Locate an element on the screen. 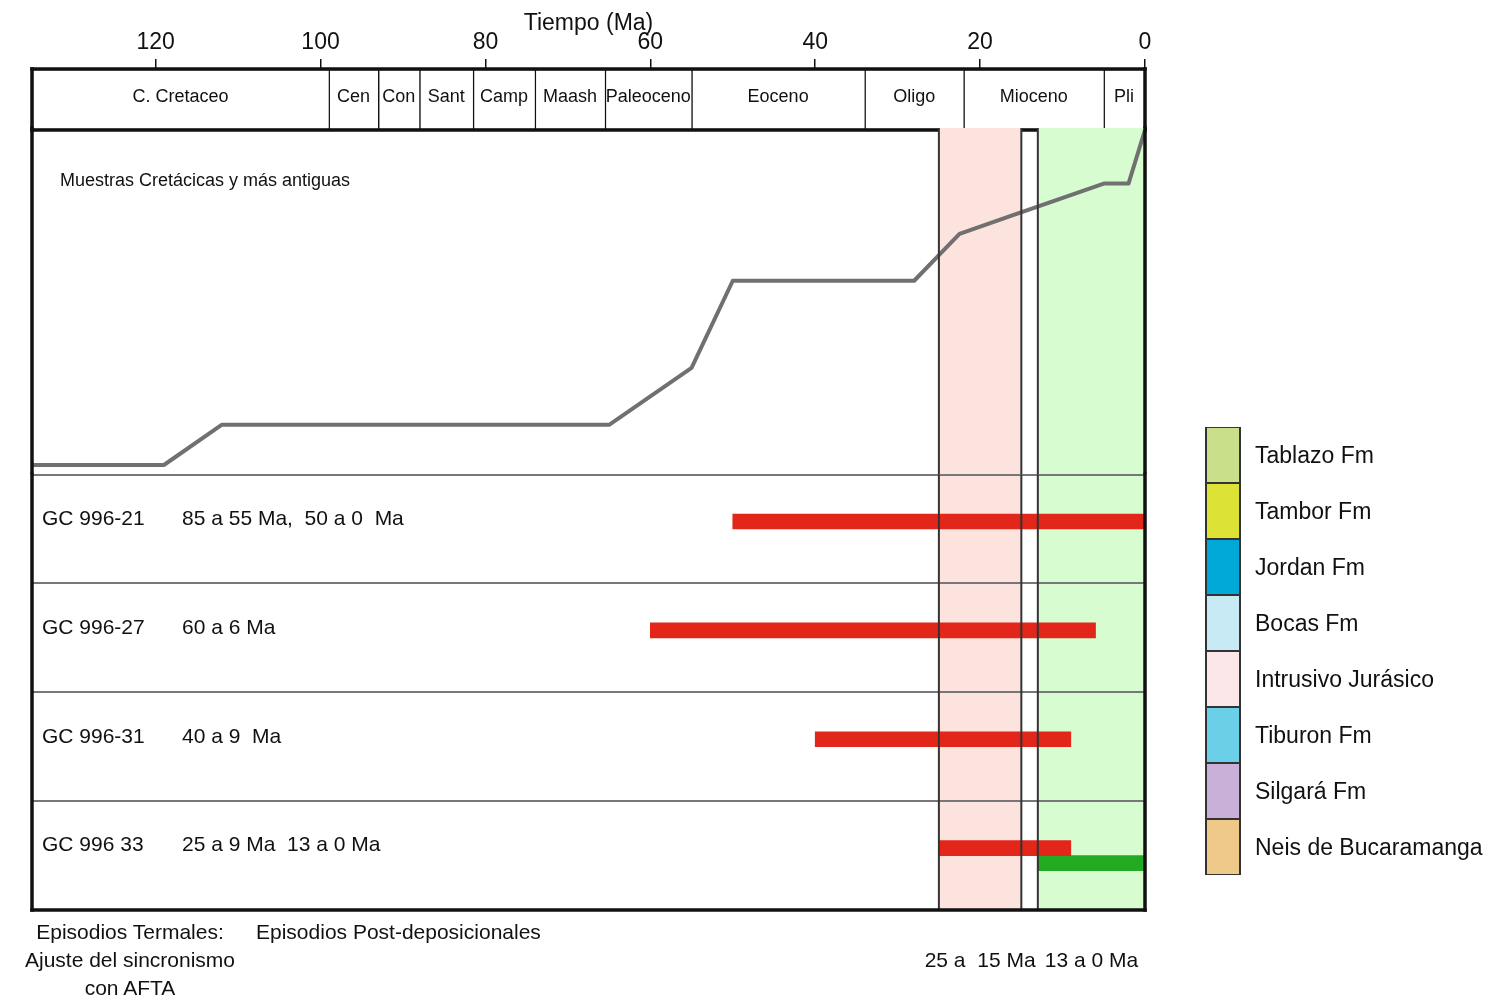  x-tick-label: 20 is located at coordinates (980, 40).